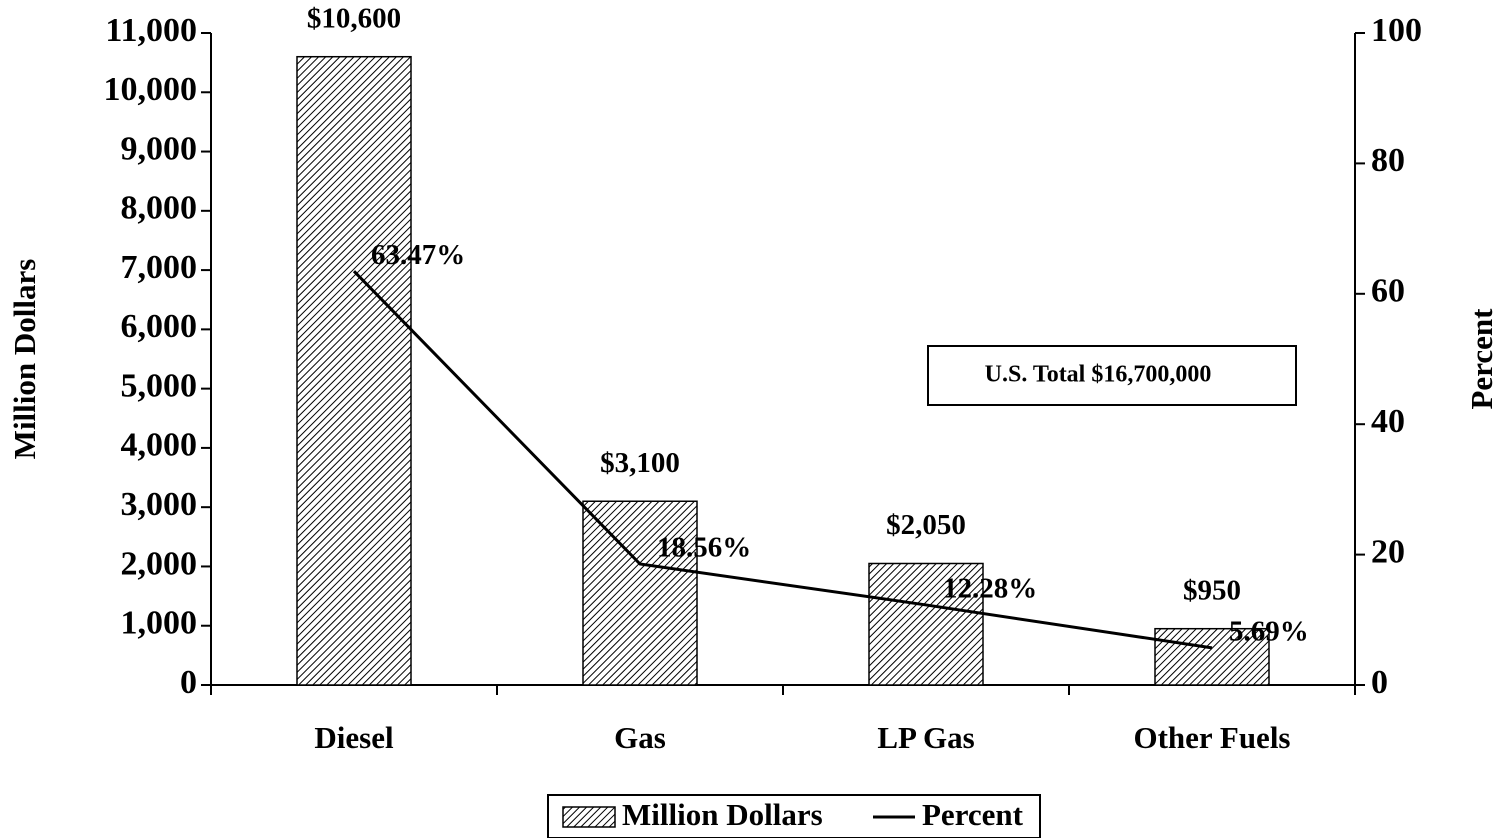 This screenshot has height=838, width=1501. Describe the element at coordinates (1388, 551) in the screenshot. I see `y2-tick-label: 20` at that location.